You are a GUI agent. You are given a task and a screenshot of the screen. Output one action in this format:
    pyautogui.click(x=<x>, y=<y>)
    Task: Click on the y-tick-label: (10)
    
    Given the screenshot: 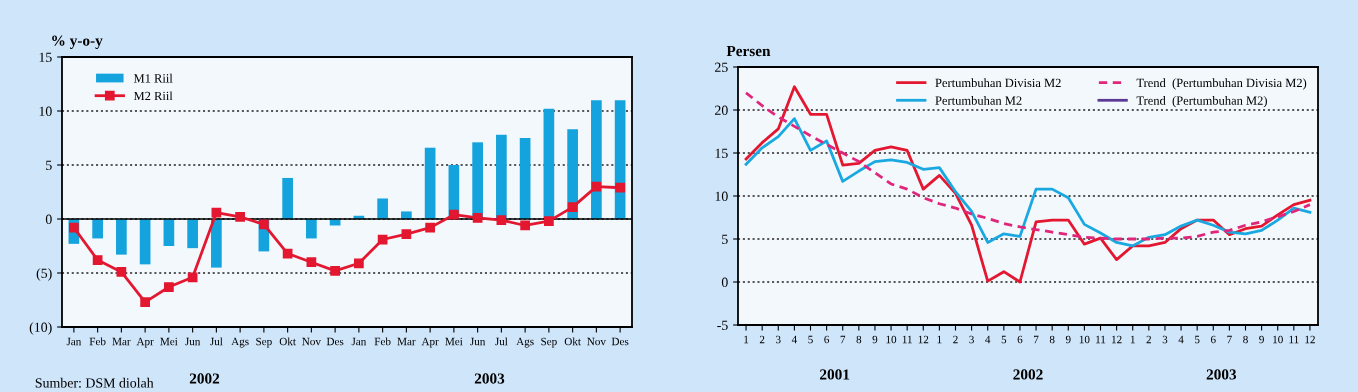 What is the action you would take?
    pyautogui.click(x=40, y=328)
    